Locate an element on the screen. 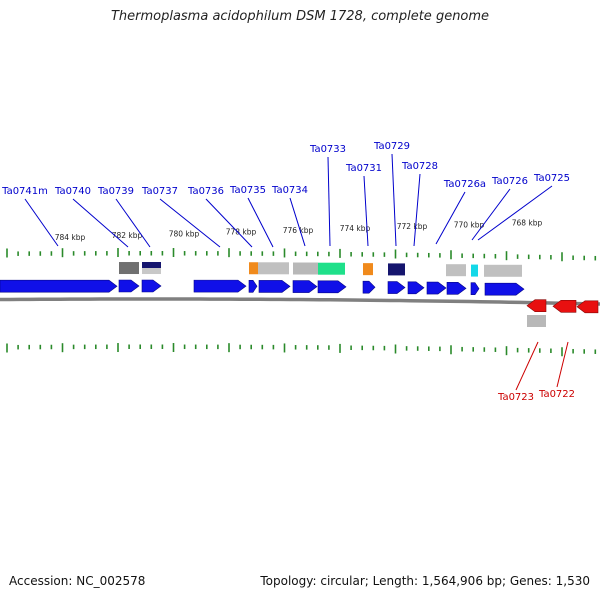 The image size is (600, 600). gene-label: Ta0726a is located at coordinates (464, 184).